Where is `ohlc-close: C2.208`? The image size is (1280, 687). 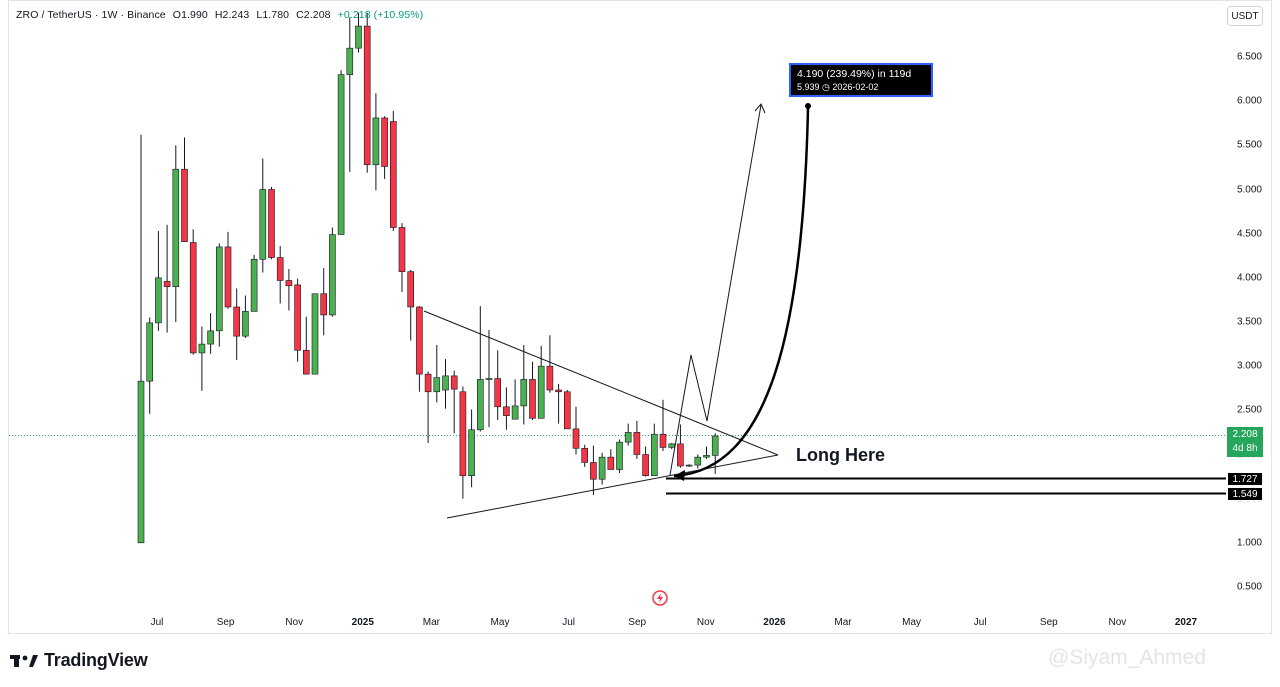
ohlc-close: C2.208 is located at coordinates (313, 15).